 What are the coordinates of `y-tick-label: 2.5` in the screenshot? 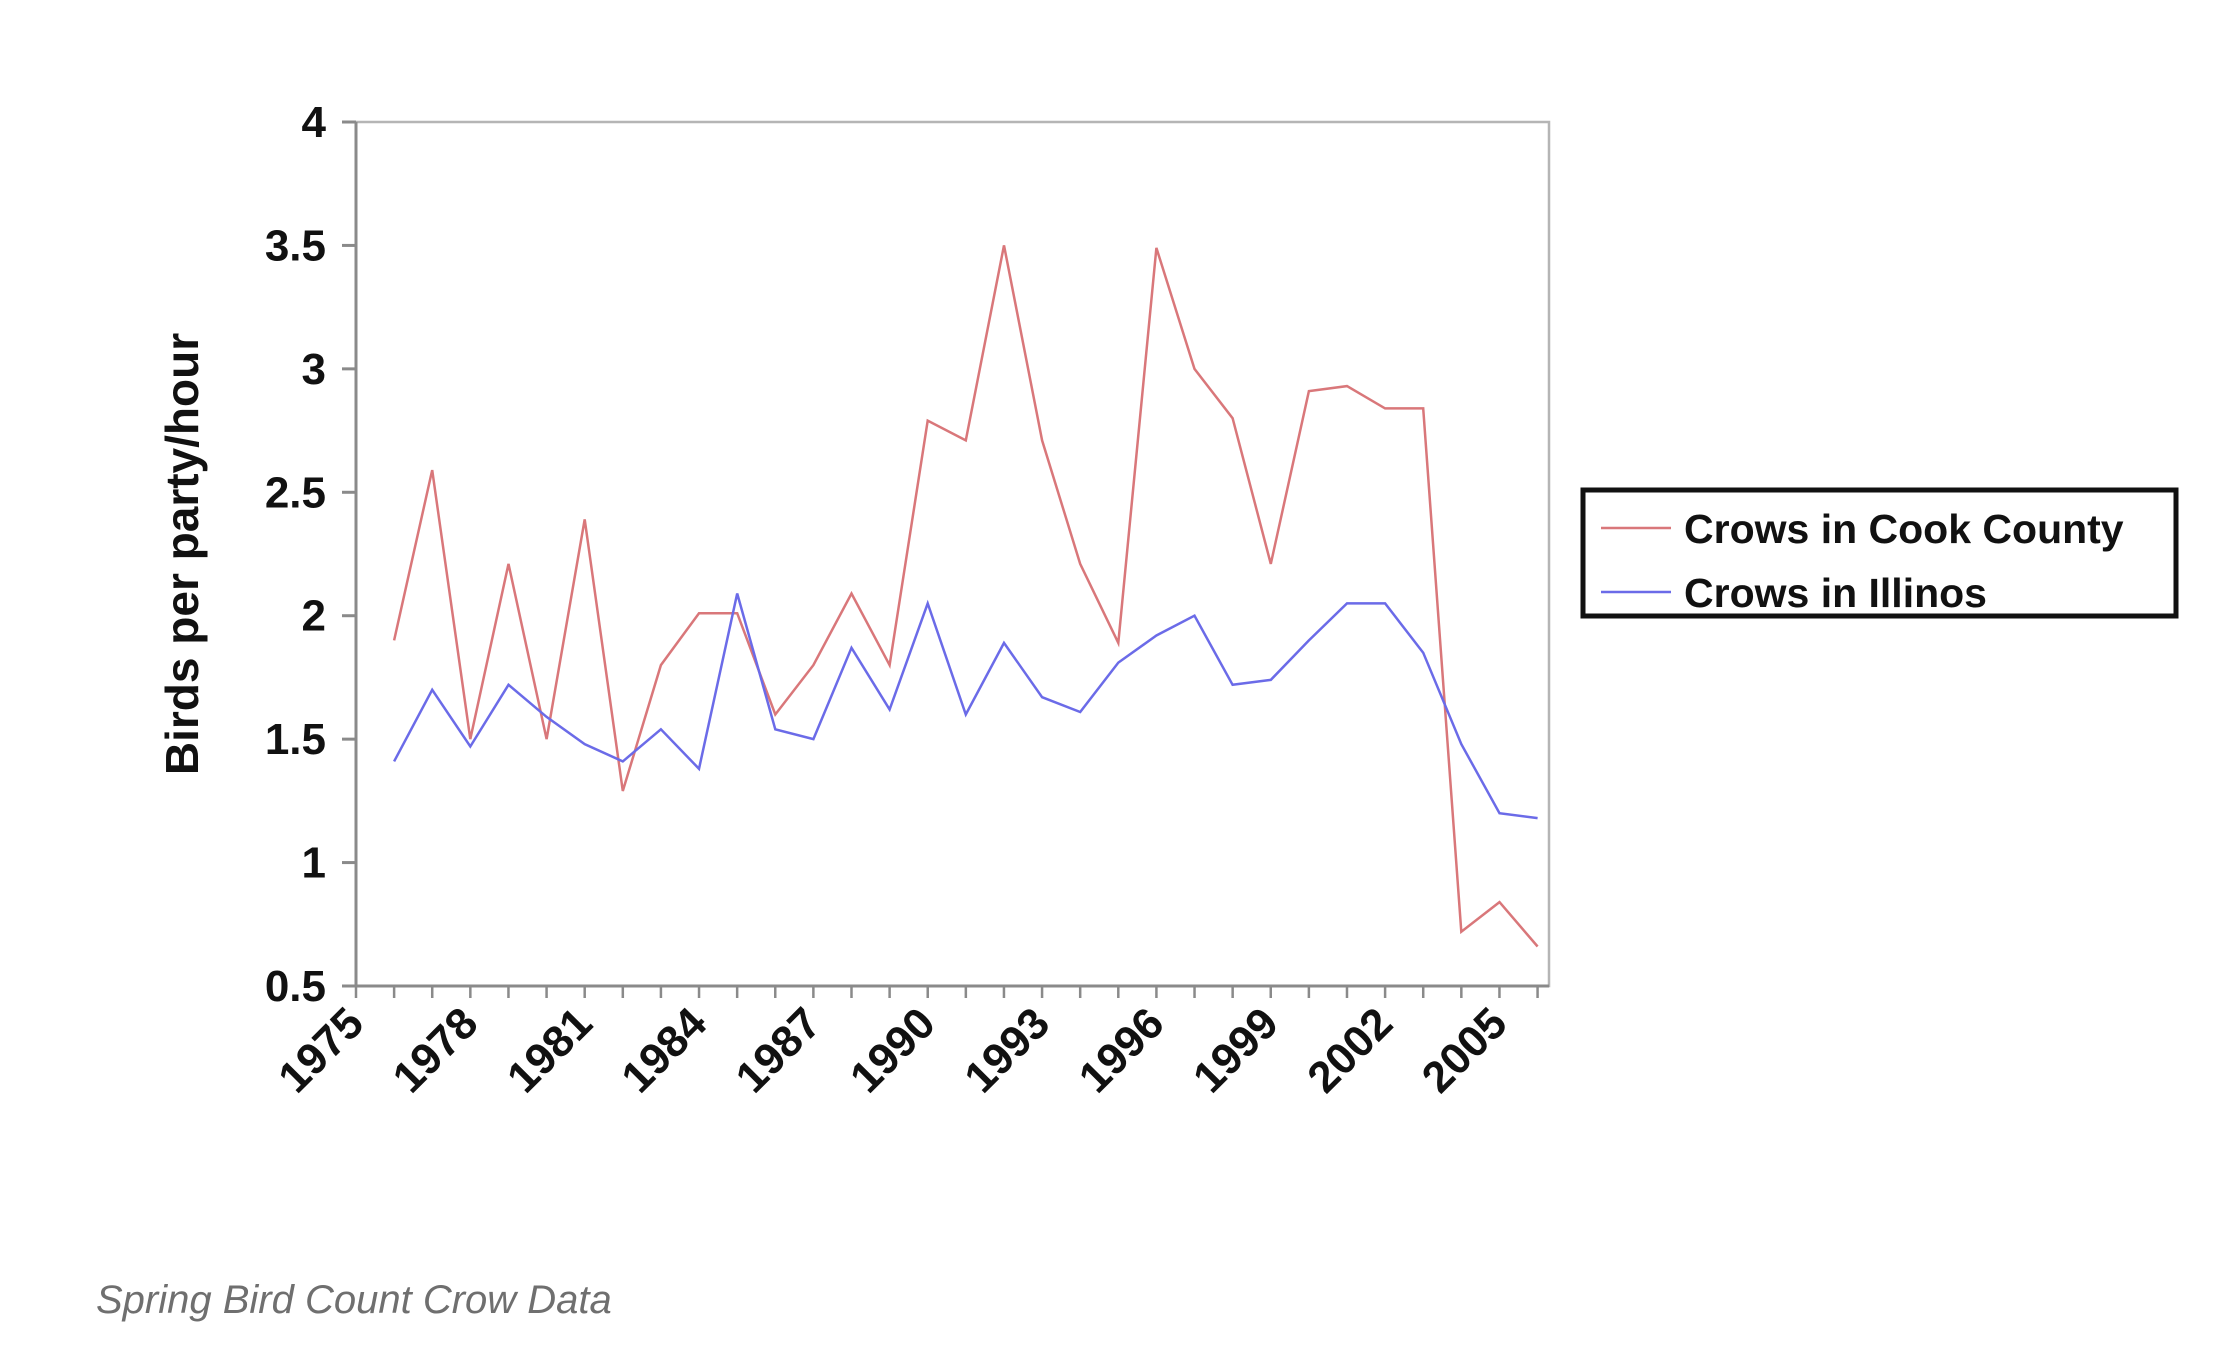 It's located at (295, 492).